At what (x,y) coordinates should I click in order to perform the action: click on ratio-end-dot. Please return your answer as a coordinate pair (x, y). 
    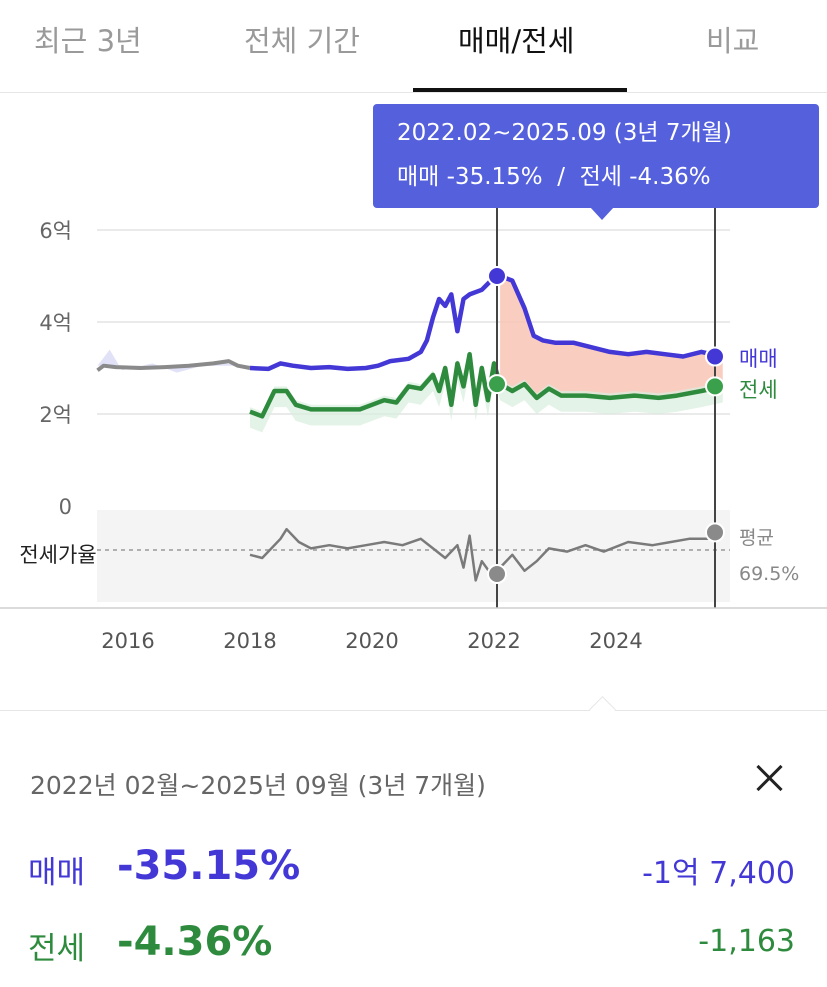
    Looking at the image, I should click on (715, 532).